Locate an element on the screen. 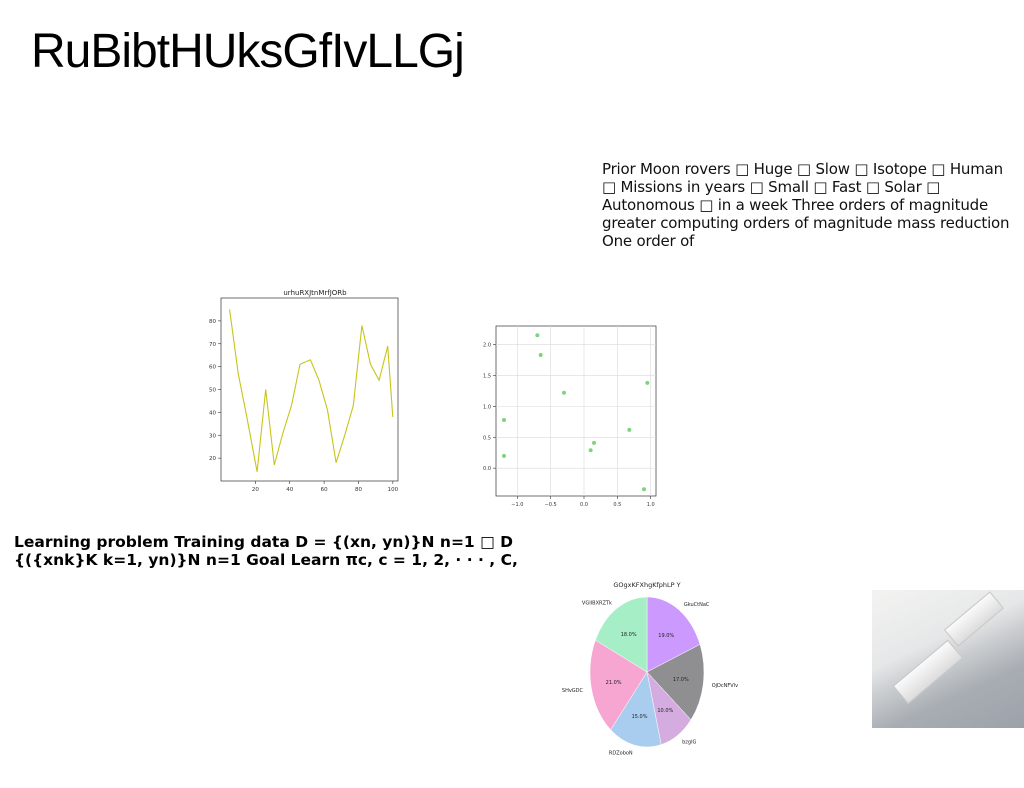  pie-slice-pct: 15.0% is located at coordinates (640, 717).